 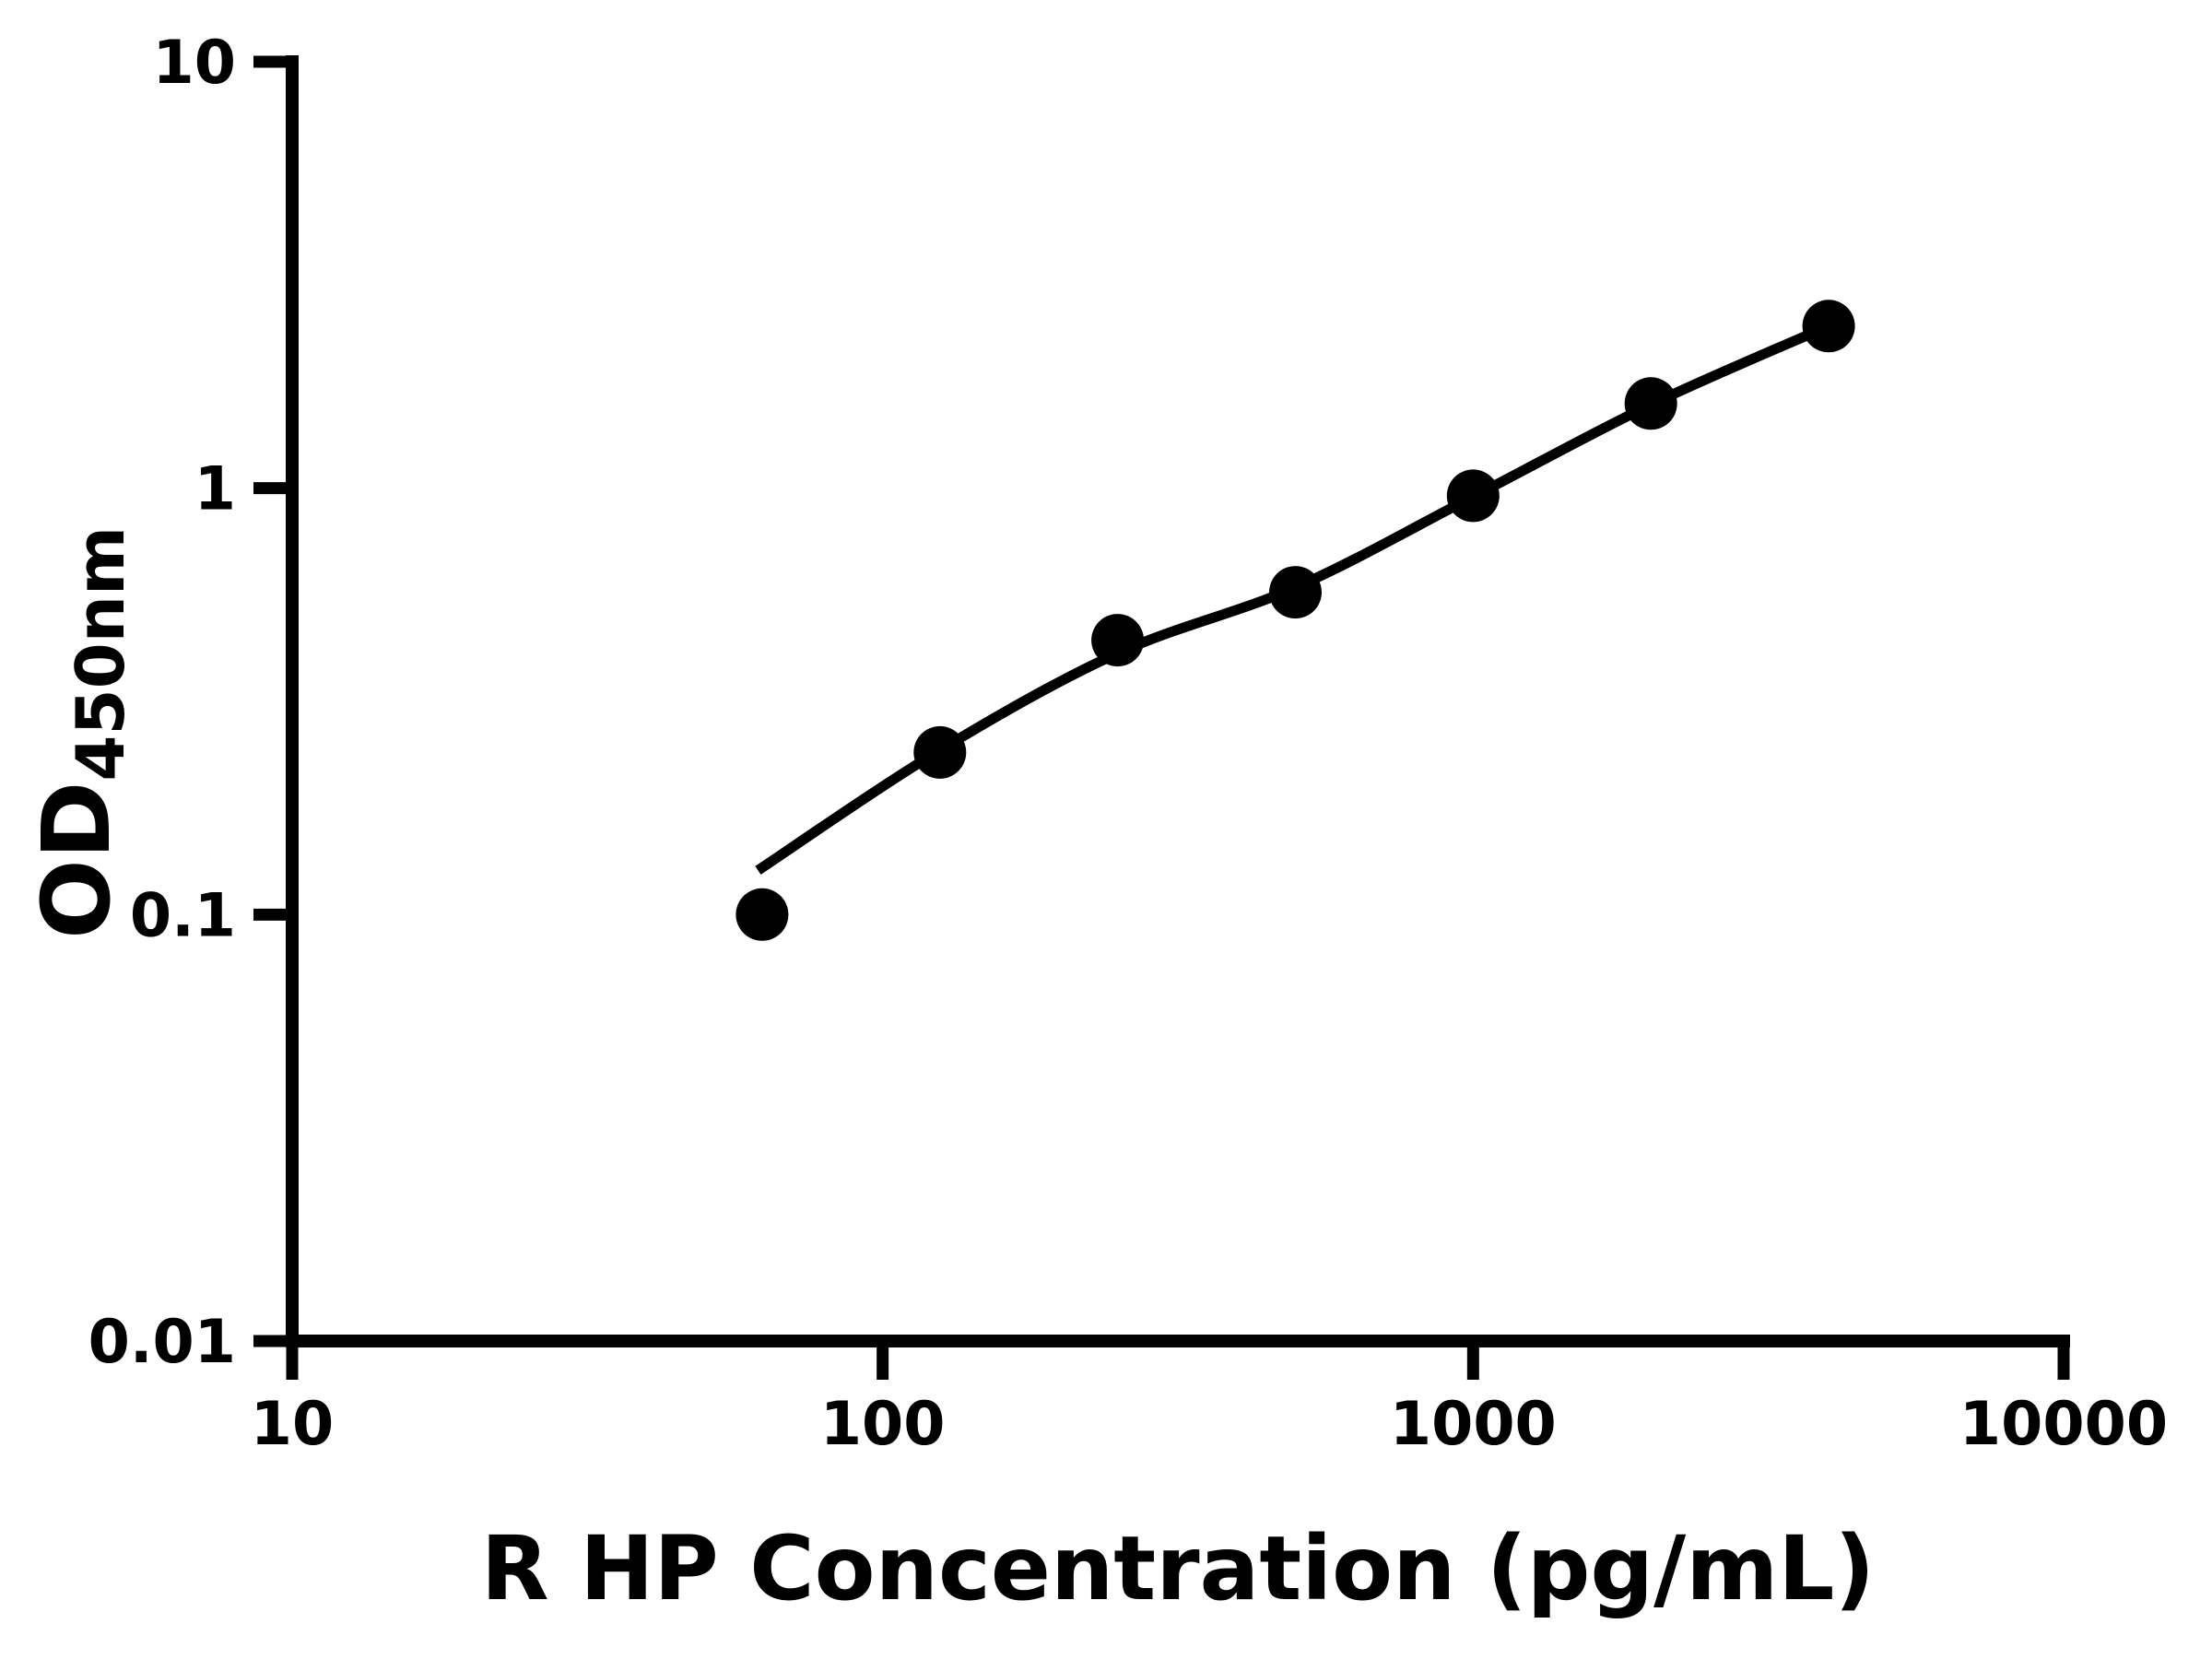 What do you see at coordinates (77, 860) in the screenshot?
I see `y-axis-title-base: OD` at bounding box center [77, 860].